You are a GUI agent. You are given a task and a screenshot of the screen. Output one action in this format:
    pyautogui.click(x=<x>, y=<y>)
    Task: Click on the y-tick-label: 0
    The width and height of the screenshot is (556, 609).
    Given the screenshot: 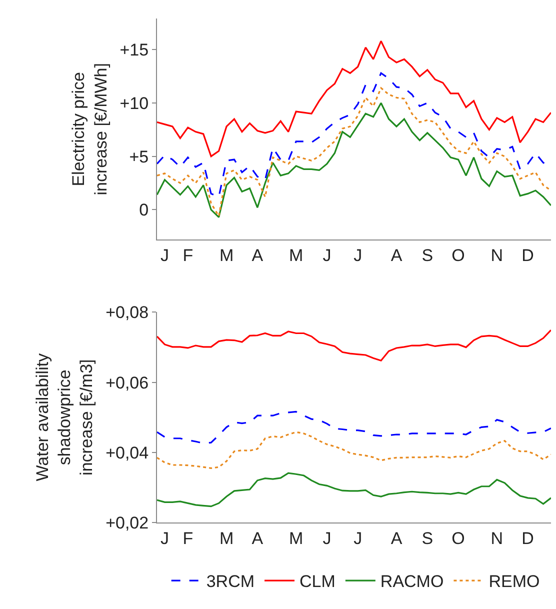 What is the action you would take?
    pyautogui.click(x=144, y=210)
    